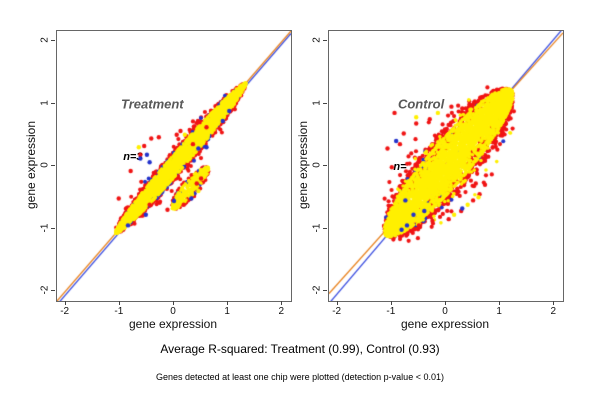 The height and width of the screenshot is (400, 600). Describe the element at coordinates (281, 311) in the screenshot. I see `x-tick-label-treatment: 2` at that location.